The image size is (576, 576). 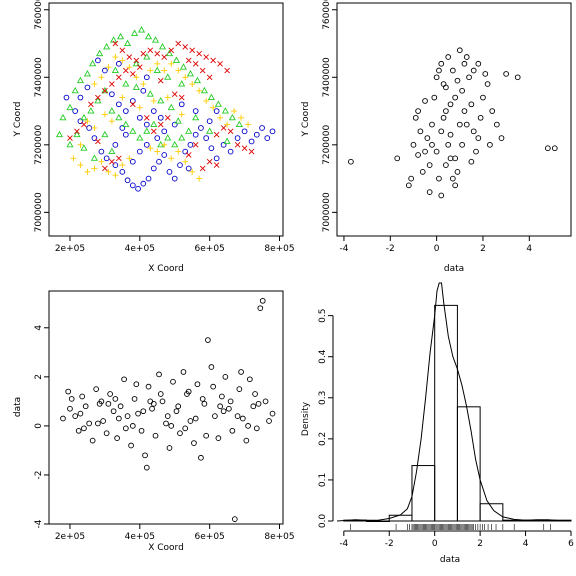 What do you see at coordinates (327, 145) in the screenshot?
I see `panel-2-y-tick-label: 7200000` at bounding box center [327, 145].